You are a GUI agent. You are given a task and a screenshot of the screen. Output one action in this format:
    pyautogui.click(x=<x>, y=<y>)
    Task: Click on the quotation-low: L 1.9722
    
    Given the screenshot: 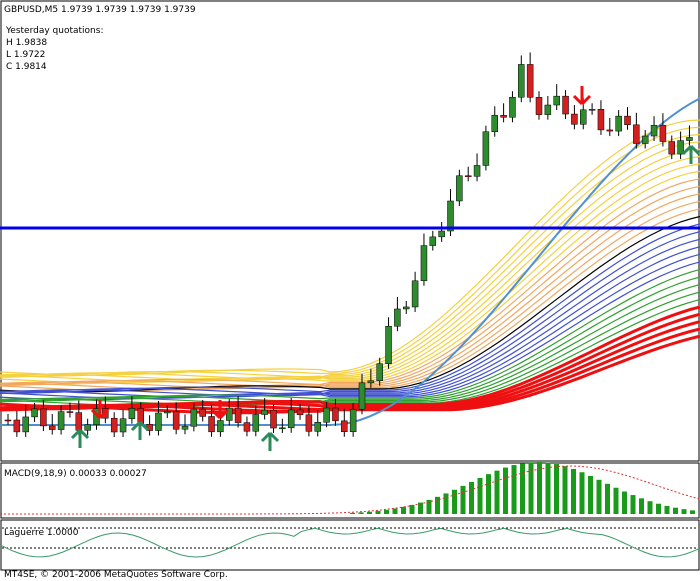 What is the action you would take?
    pyautogui.click(x=25, y=55)
    